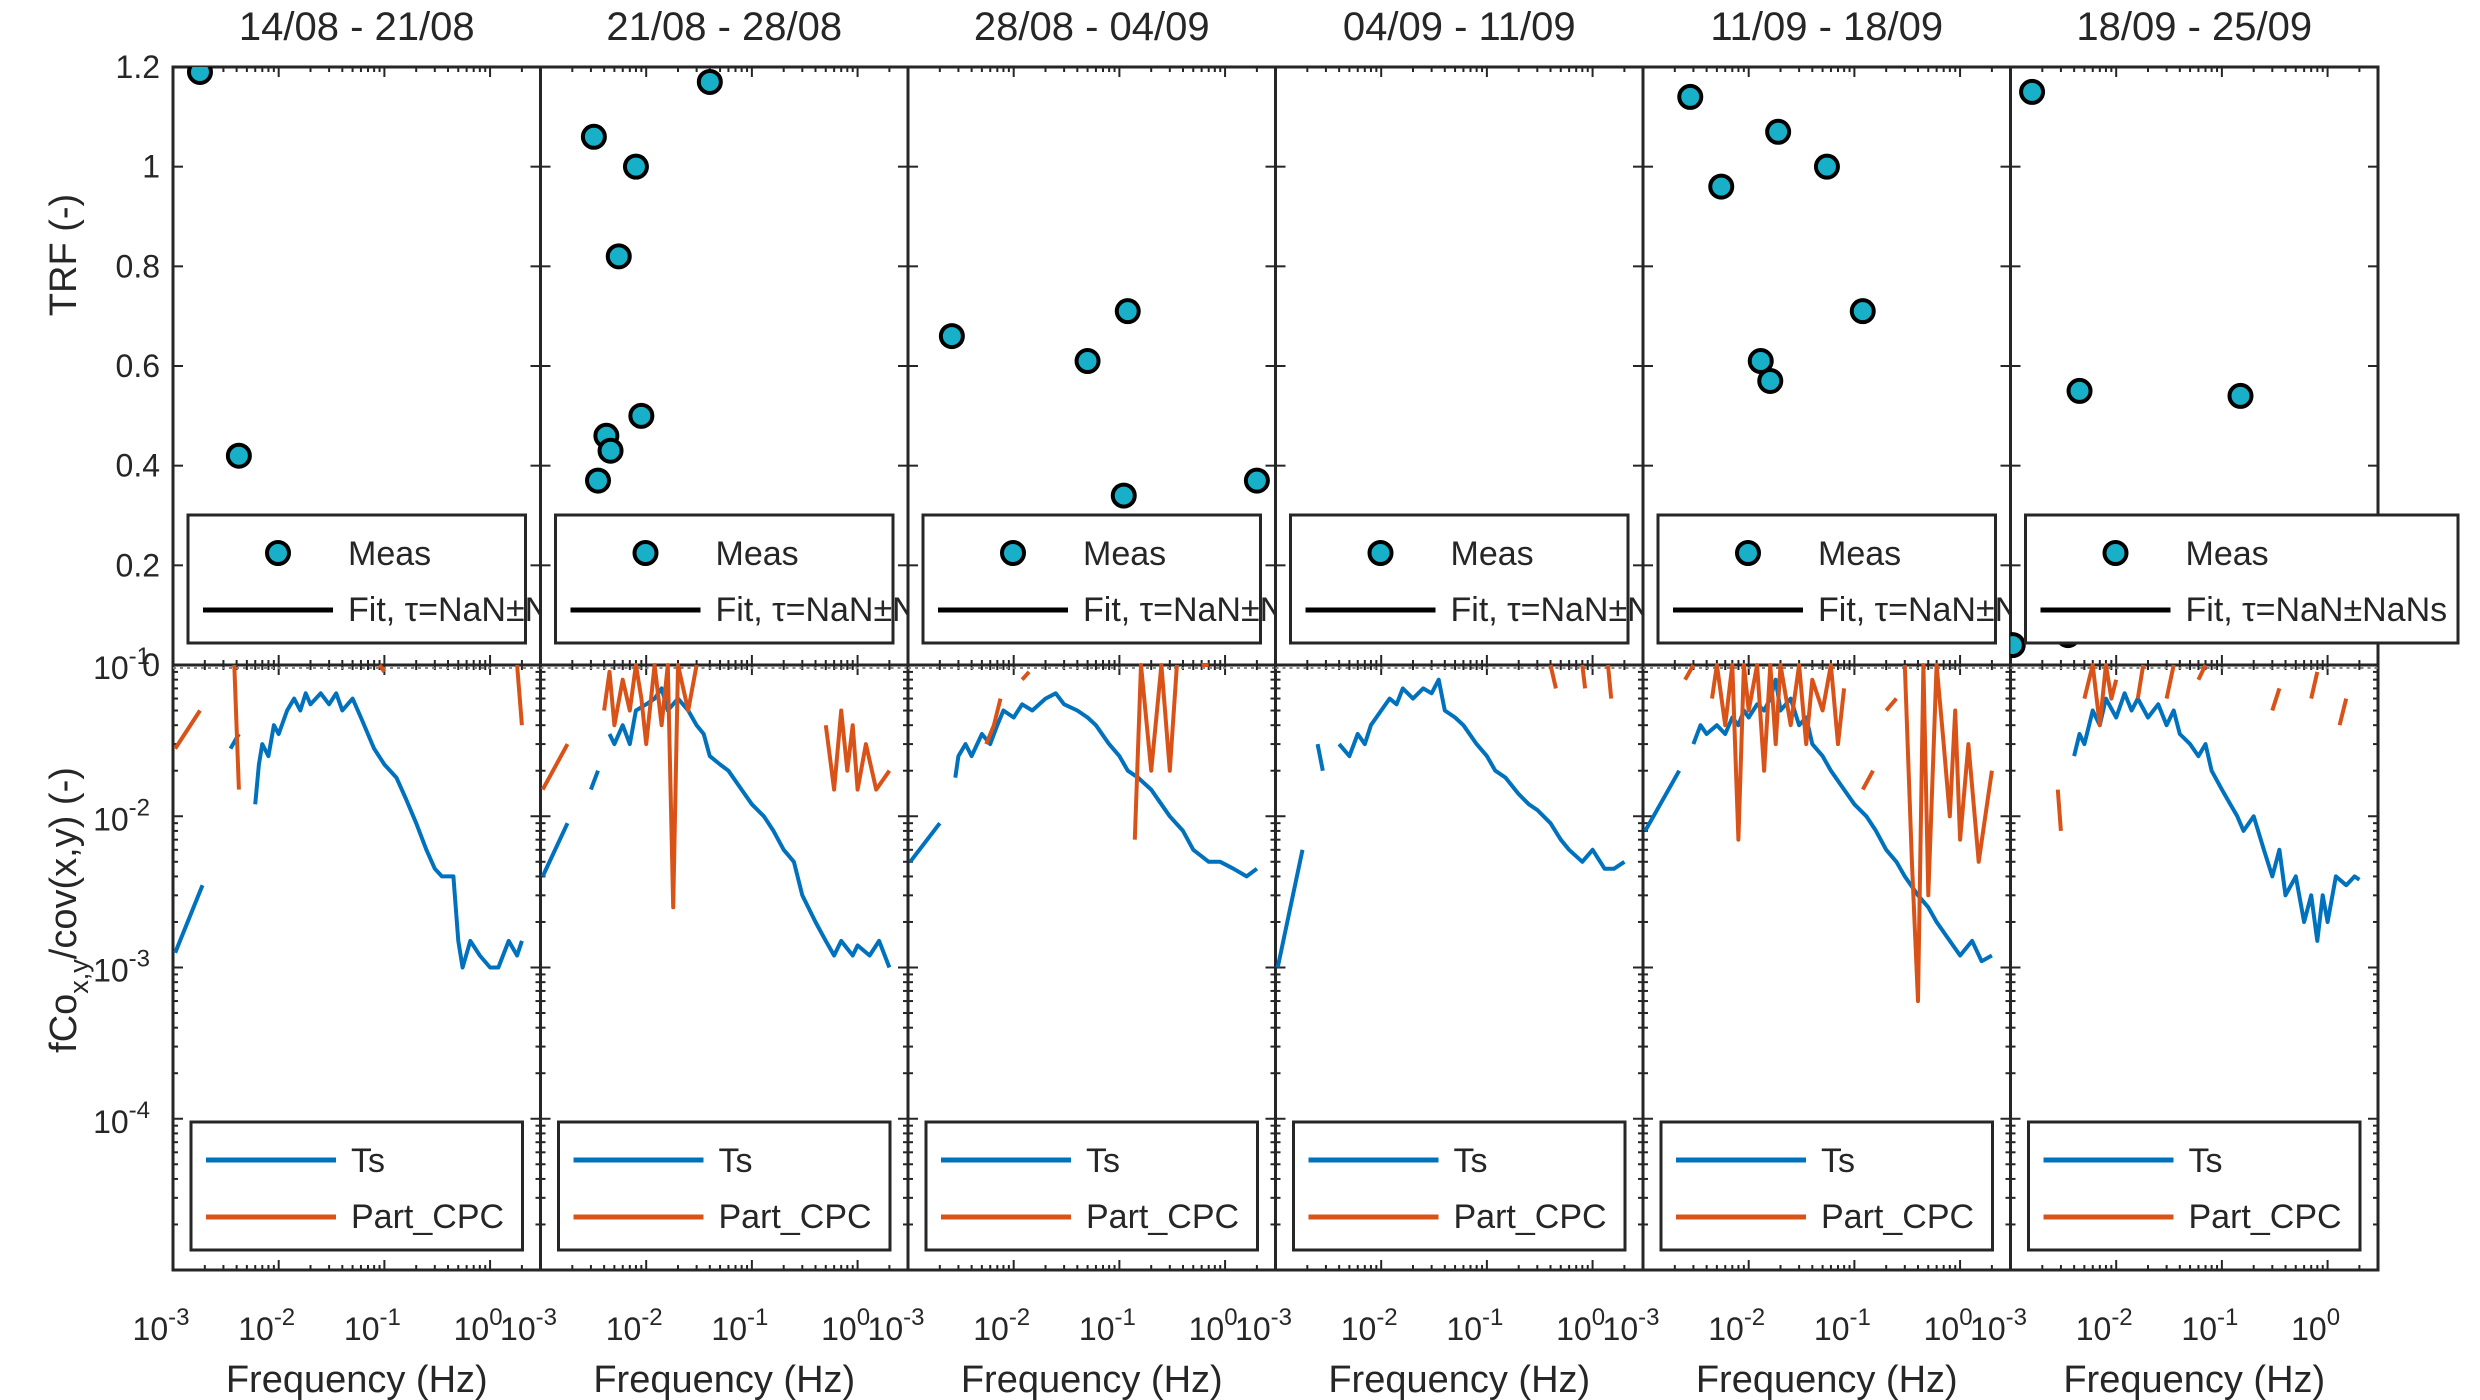  What do you see at coordinates (1897, 1217) in the screenshot?
I see `legend-part-label: Part_CPC` at bounding box center [1897, 1217].